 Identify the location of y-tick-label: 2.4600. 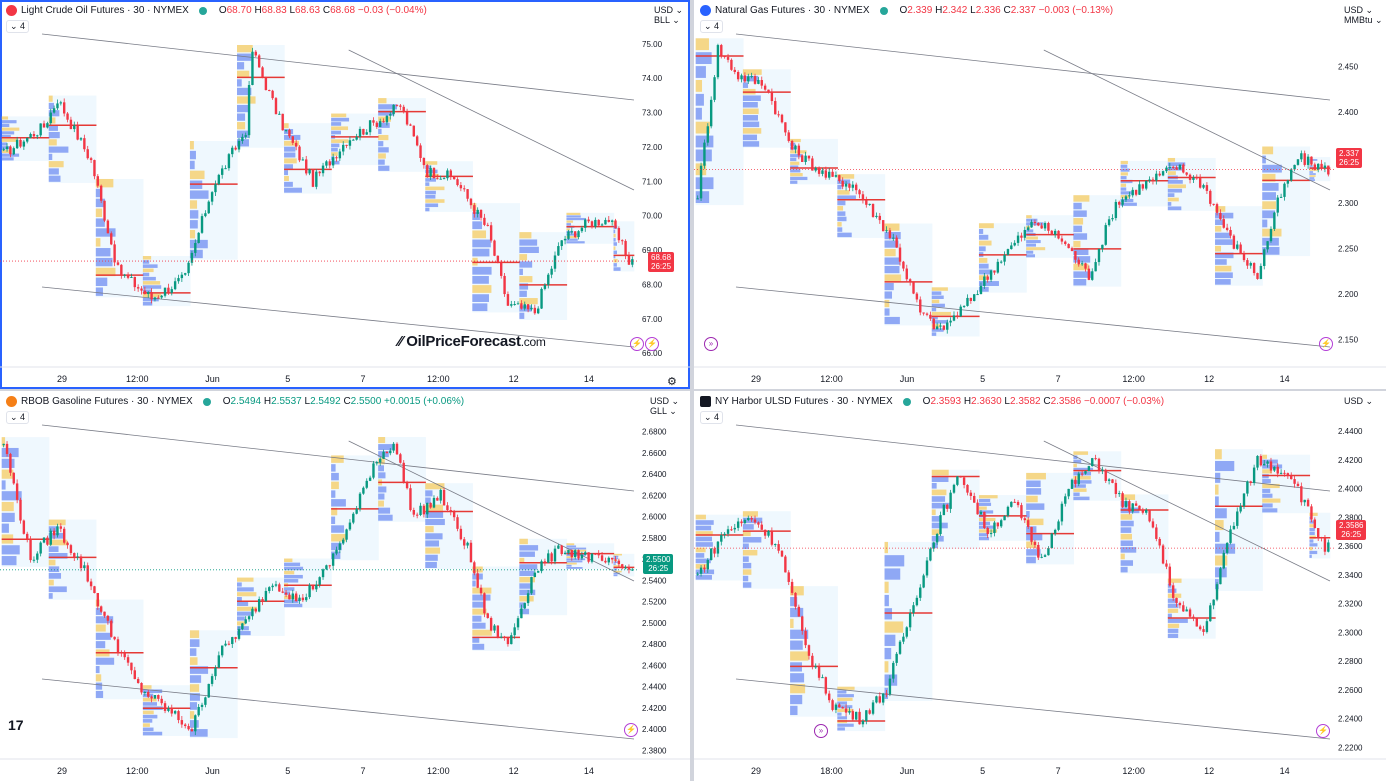
(654, 665).